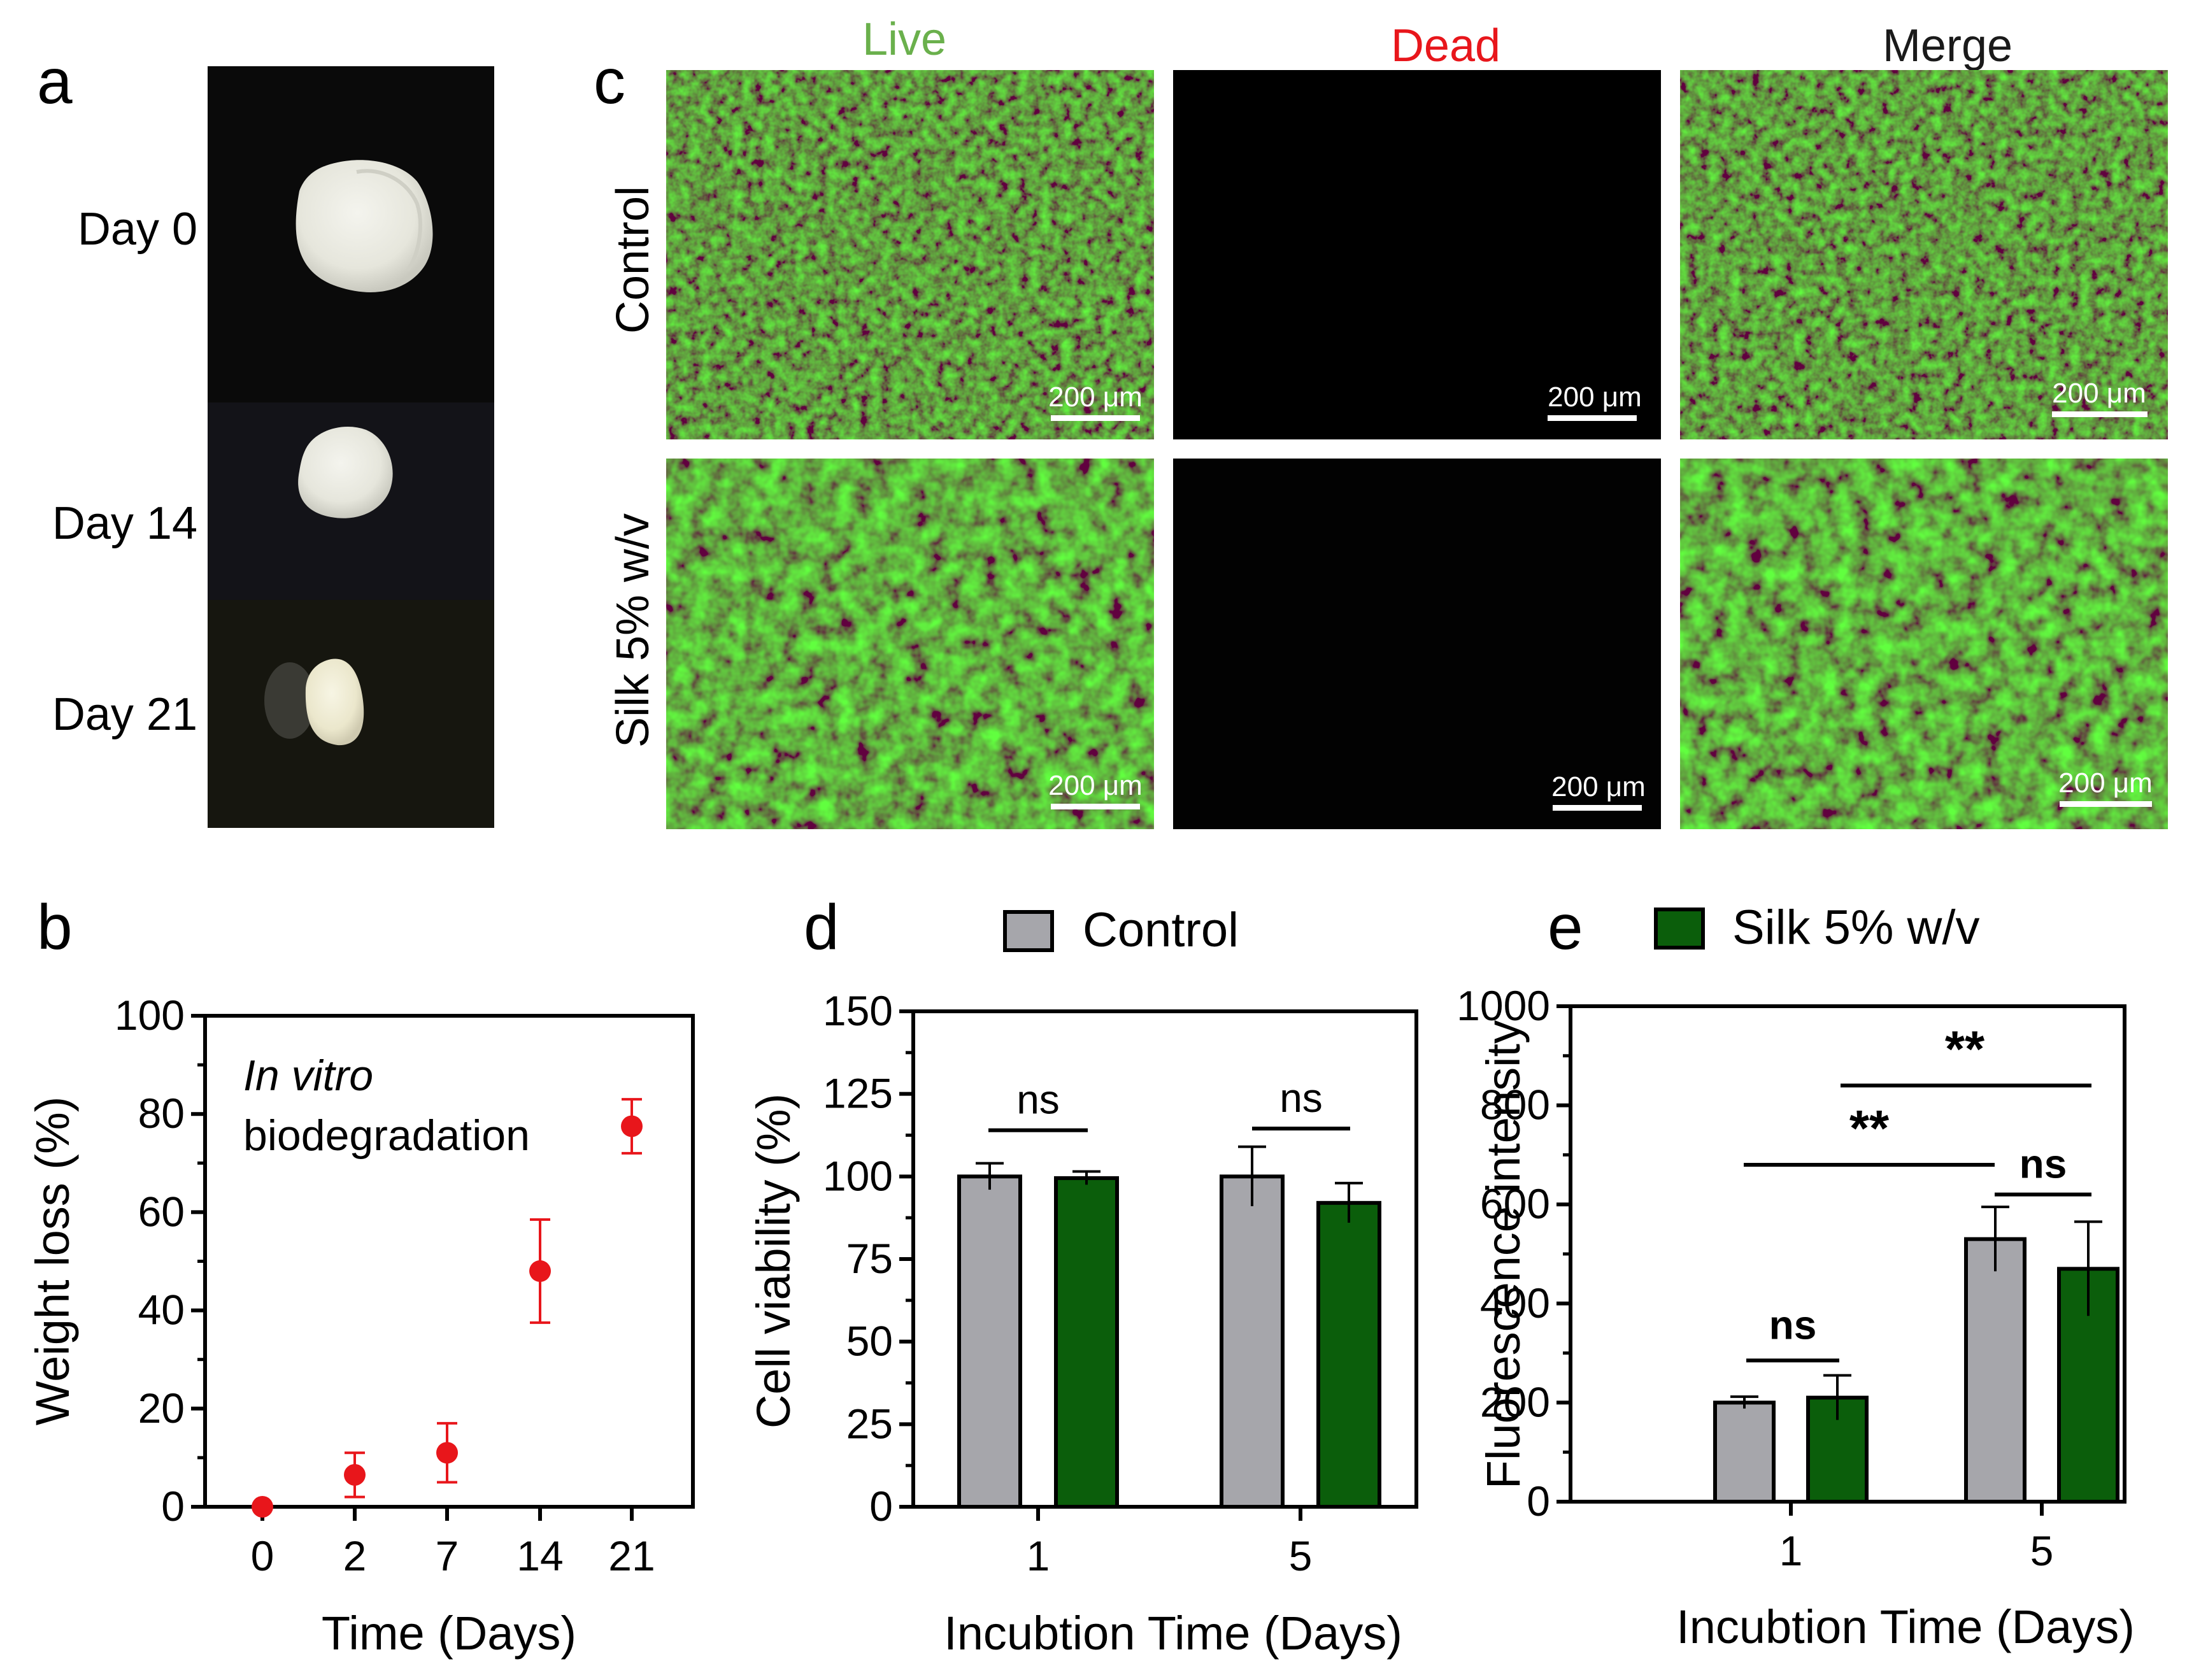 The height and width of the screenshot is (1680, 2194). I want to click on panel-letter-e: e, so click(1566, 927).